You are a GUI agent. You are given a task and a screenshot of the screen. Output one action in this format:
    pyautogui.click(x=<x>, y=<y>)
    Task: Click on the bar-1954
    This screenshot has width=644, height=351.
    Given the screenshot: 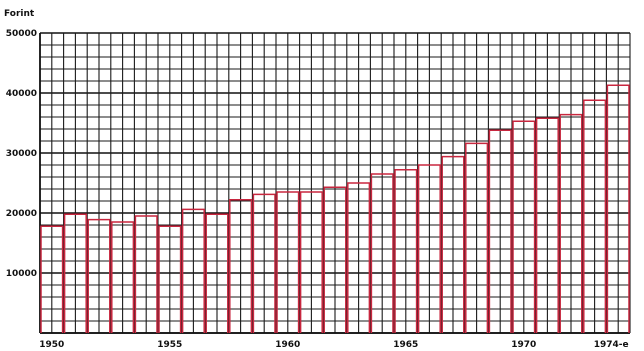 What is the action you would take?
    pyautogui.click(x=146, y=274)
    